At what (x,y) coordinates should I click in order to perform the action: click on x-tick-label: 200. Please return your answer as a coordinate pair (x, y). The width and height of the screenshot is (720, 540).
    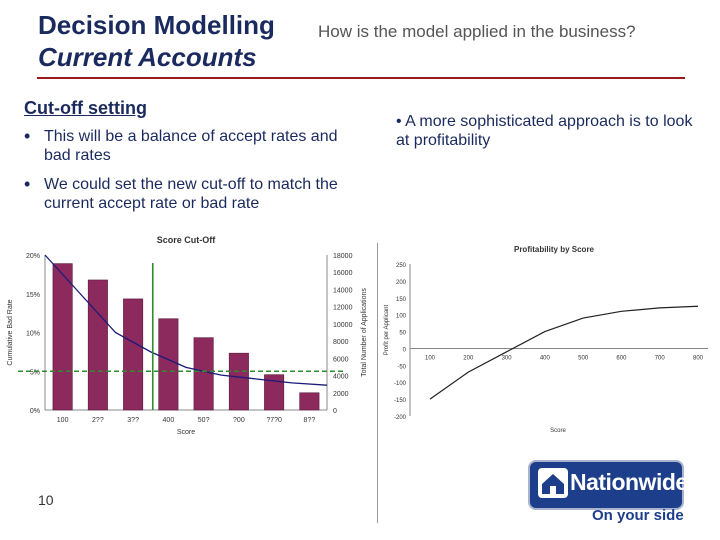
    Looking at the image, I should click on (468, 358).